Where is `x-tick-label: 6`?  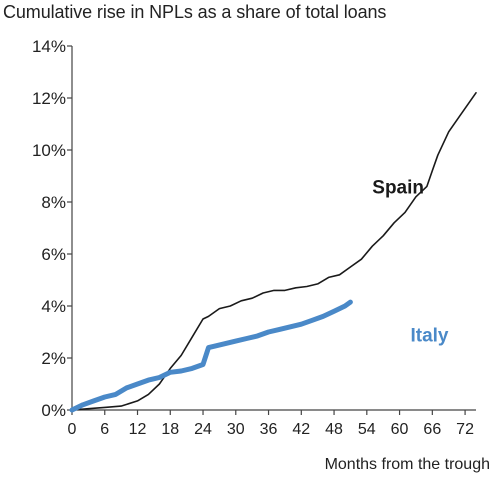
x-tick-label: 6 is located at coordinates (104, 429).